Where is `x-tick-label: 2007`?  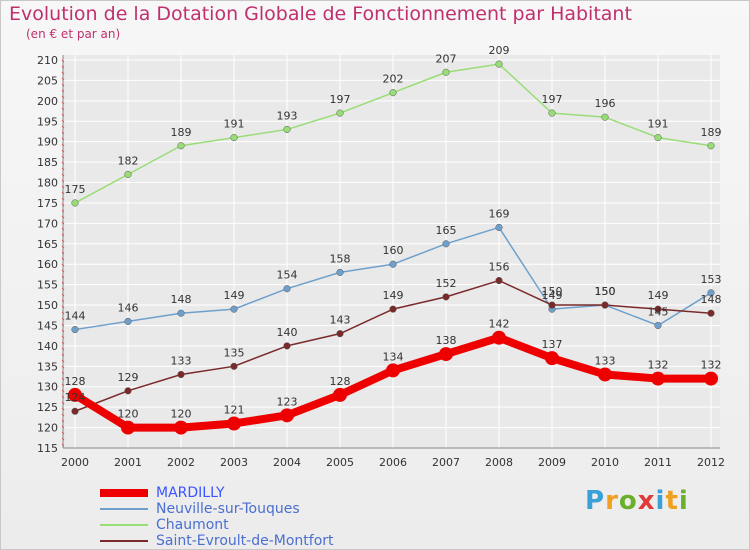 x-tick-label: 2007 is located at coordinates (446, 462).